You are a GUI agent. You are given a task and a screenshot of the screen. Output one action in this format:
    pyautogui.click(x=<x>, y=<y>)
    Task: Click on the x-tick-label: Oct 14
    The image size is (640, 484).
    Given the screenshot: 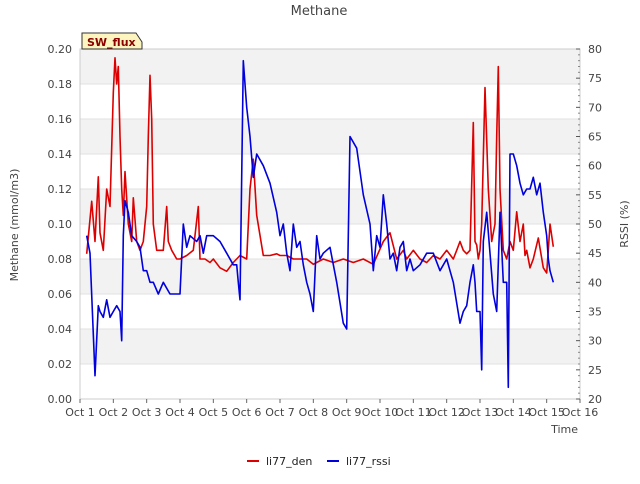 What is the action you would take?
    pyautogui.click(x=513, y=412)
    